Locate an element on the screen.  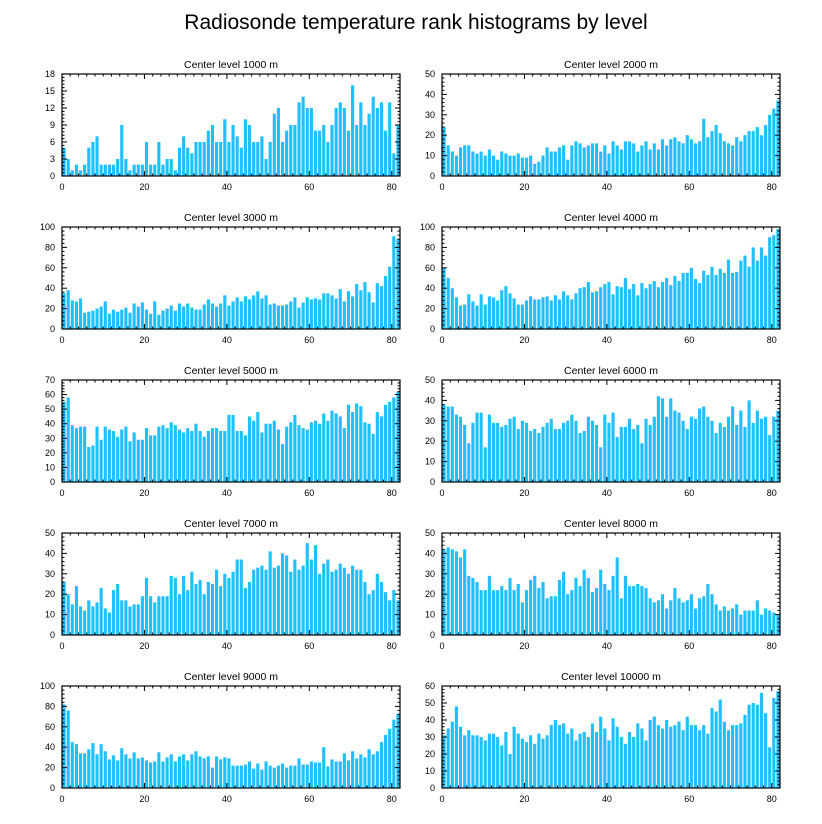
panel-title: Center level 6000 m is located at coordinates (611, 371).